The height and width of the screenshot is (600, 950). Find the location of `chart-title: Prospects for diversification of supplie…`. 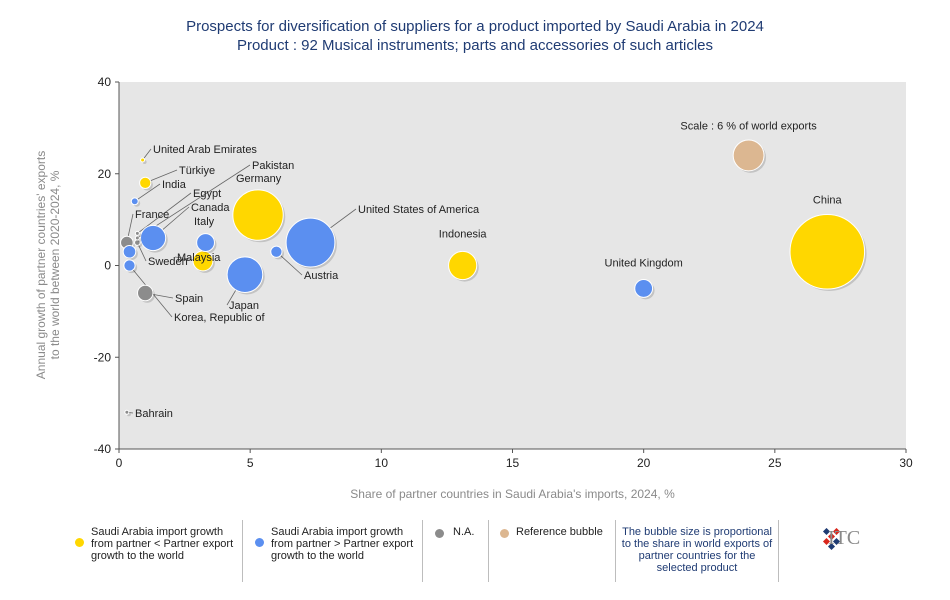

chart-title: Prospects for diversification of supplie… is located at coordinates (475, 26).